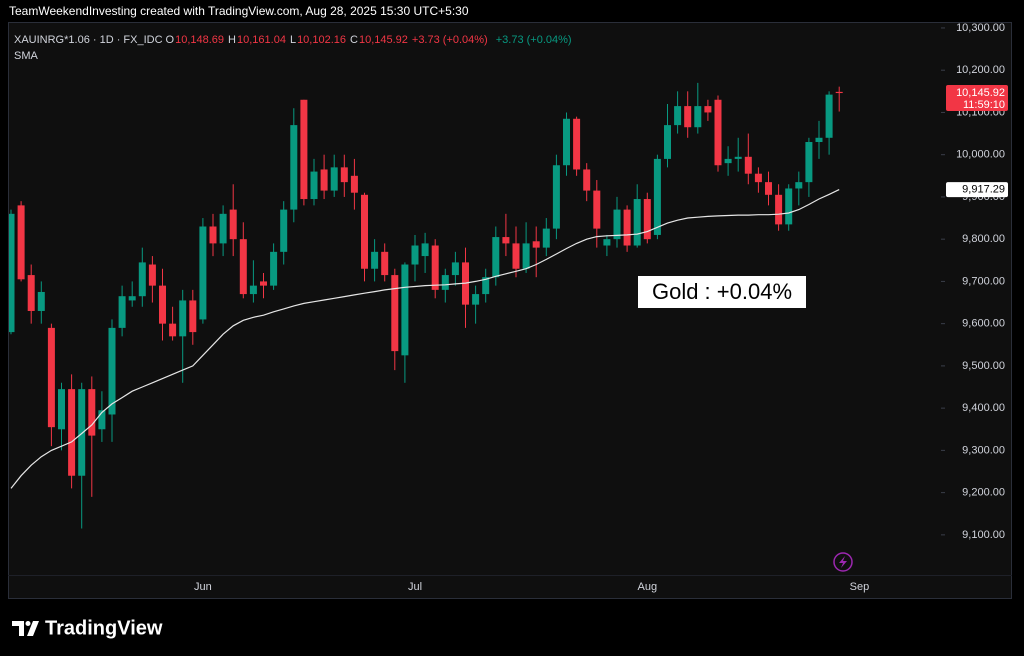 This screenshot has width=1024, height=656. Describe the element at coordinates (983, 366) in the screenshot. I see `y-tick-label: 9,500.00` at that location.